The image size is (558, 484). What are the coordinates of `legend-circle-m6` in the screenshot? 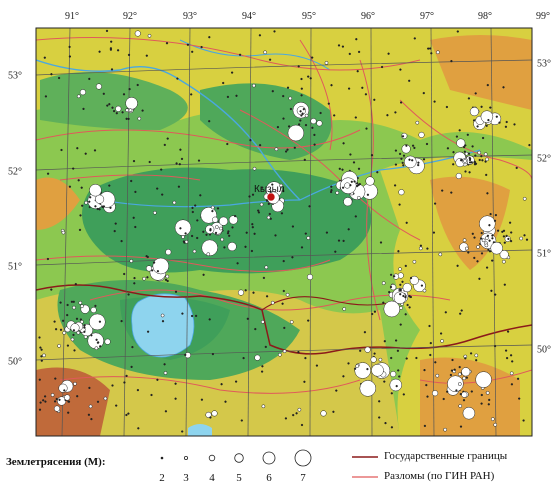 It's located at (269, 458).